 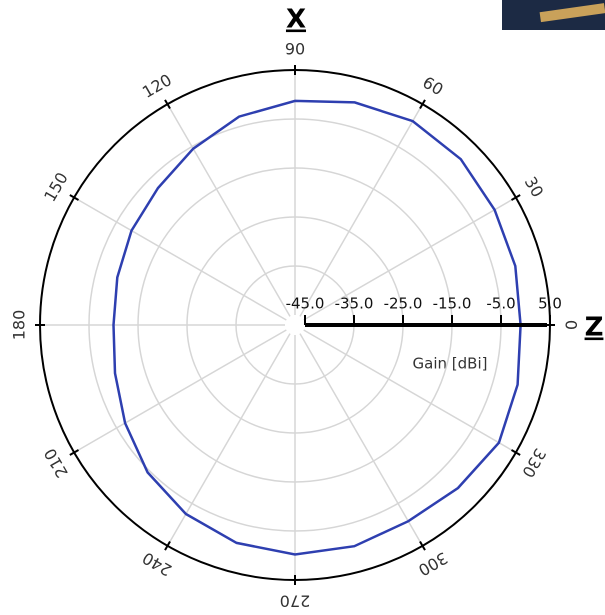 I want to click on image-fragment, so click(x=572, y=13).